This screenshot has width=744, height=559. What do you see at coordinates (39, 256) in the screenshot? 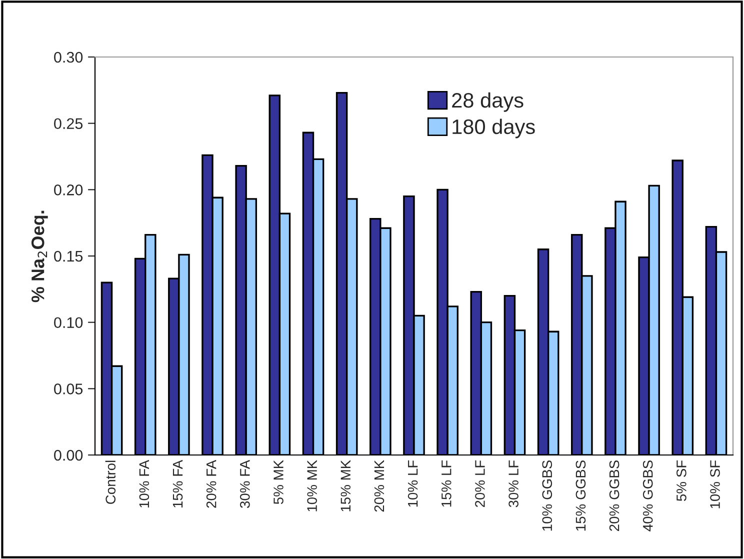
I see `y-axis-title: % Na$_{2}$Oeq.` at bounding box center [39, 256].